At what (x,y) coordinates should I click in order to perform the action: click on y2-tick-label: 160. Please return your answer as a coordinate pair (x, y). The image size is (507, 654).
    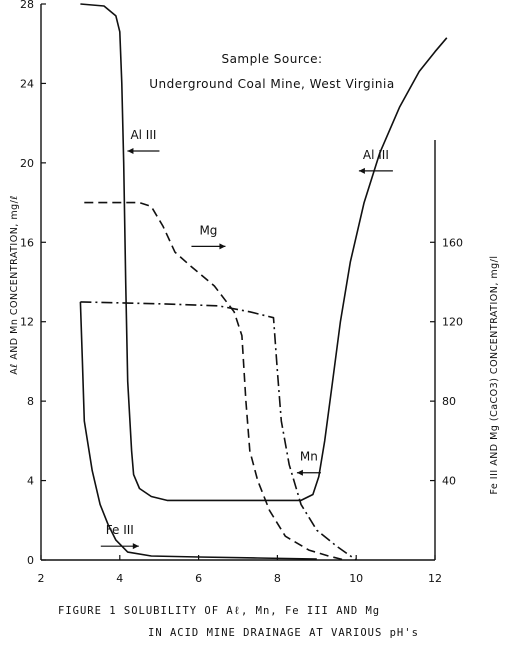
    Looking at the image, I should click on (452, 242).